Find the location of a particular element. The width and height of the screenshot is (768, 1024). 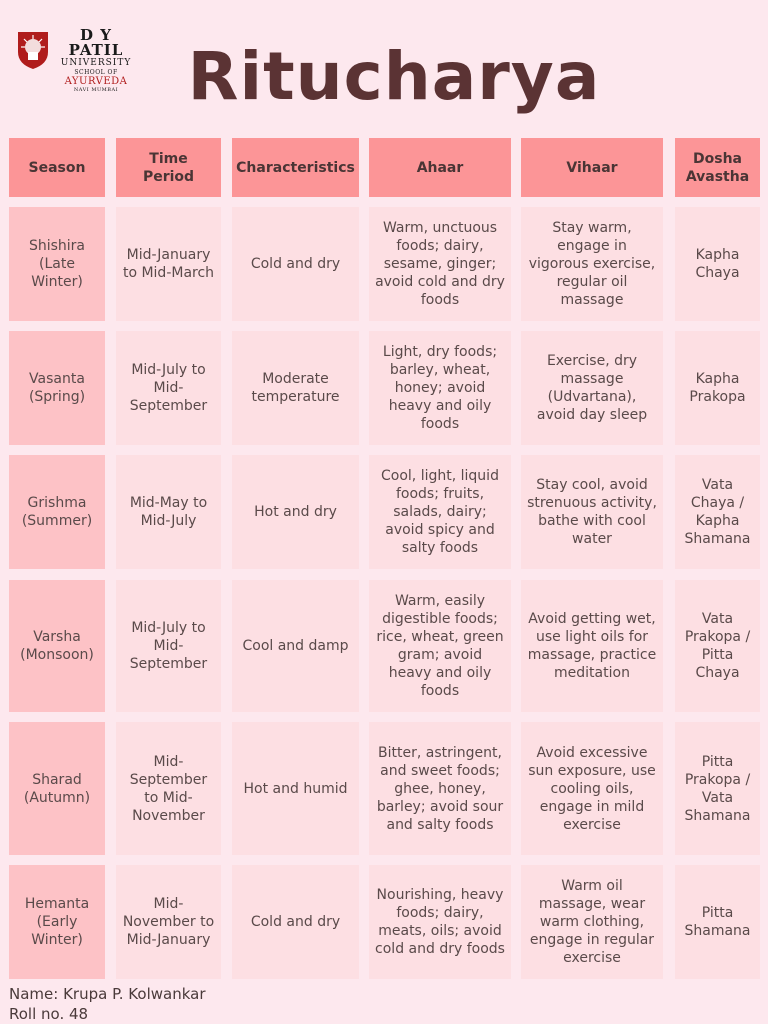

table-cell: Pitta Shamana is located at coordinates (717, 922).